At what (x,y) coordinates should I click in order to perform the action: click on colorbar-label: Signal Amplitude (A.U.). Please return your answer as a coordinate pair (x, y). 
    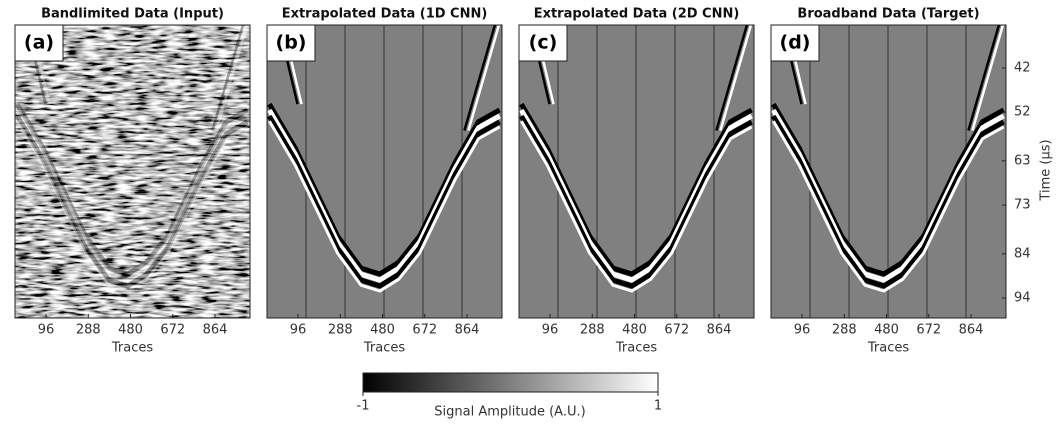
    Looking at the image, I should click on (509, 412).